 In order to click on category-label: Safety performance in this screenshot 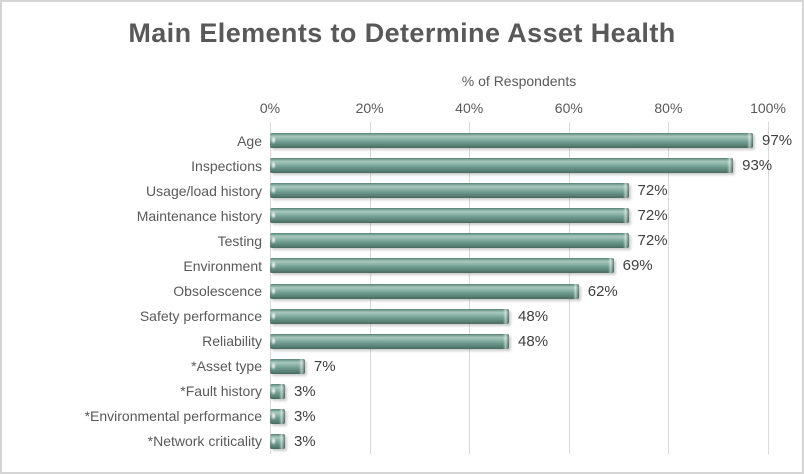, I will do `click(200, 316)`.